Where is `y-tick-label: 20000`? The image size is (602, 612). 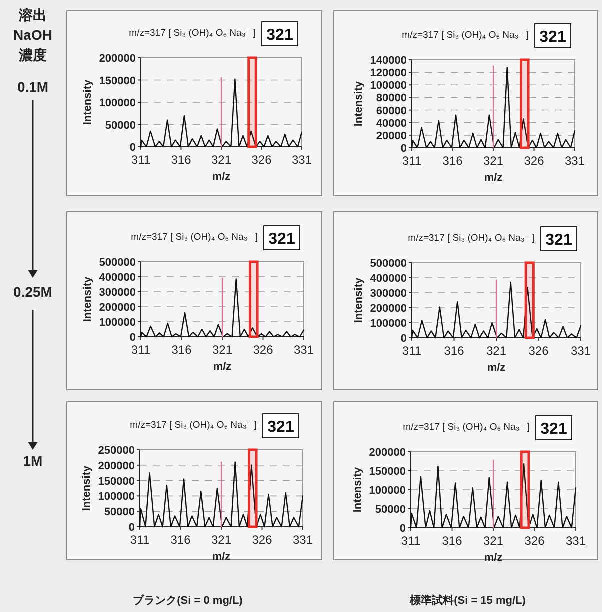 y-tick-label: 20000 is located at coordinates (391, 136).